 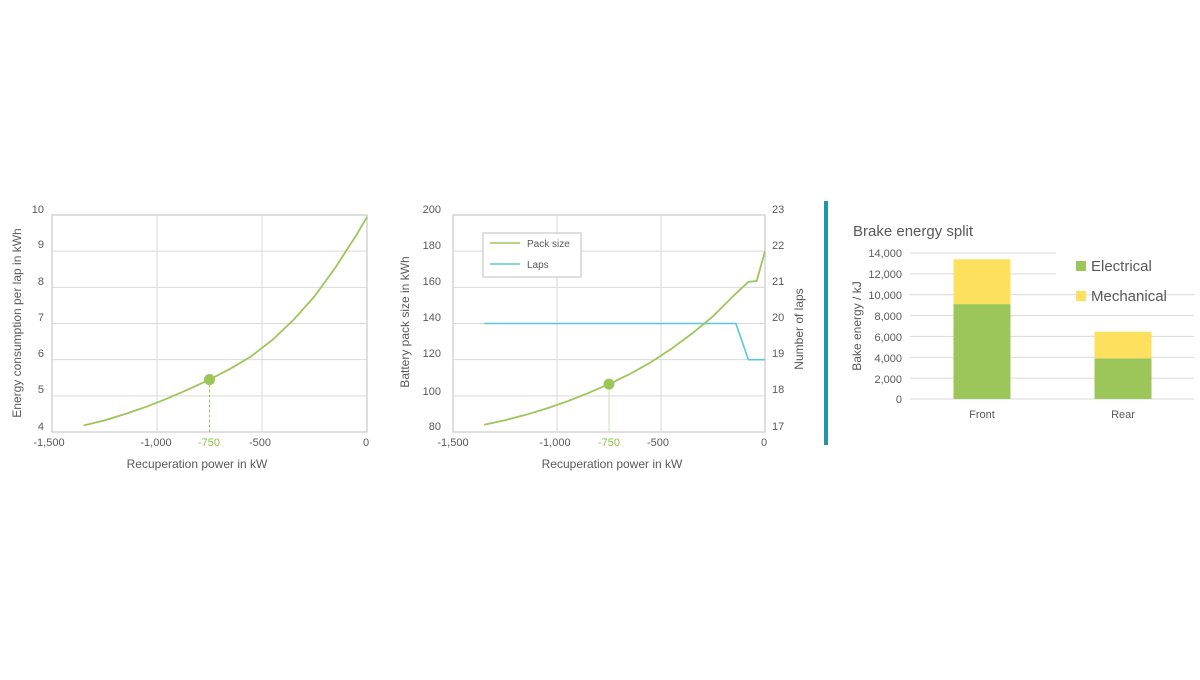 What do you see at coordinates (41, 390) in the screenshot?
I see `chart1-y-tick: 5` at bounding box center [41, 390].